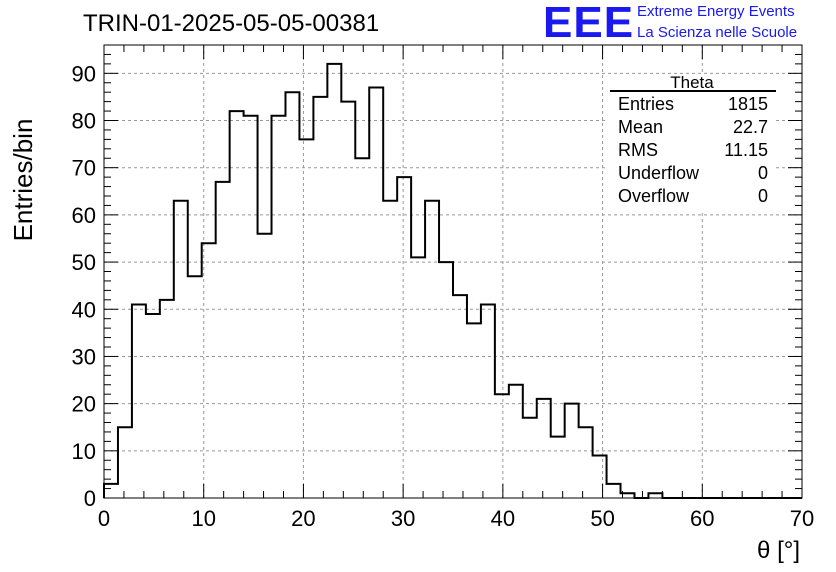 This screenshot has width=836, height=572. Describe the element at coordinates (90, 498) in the screenshot. I see `y-tick-label: 0` at that location.